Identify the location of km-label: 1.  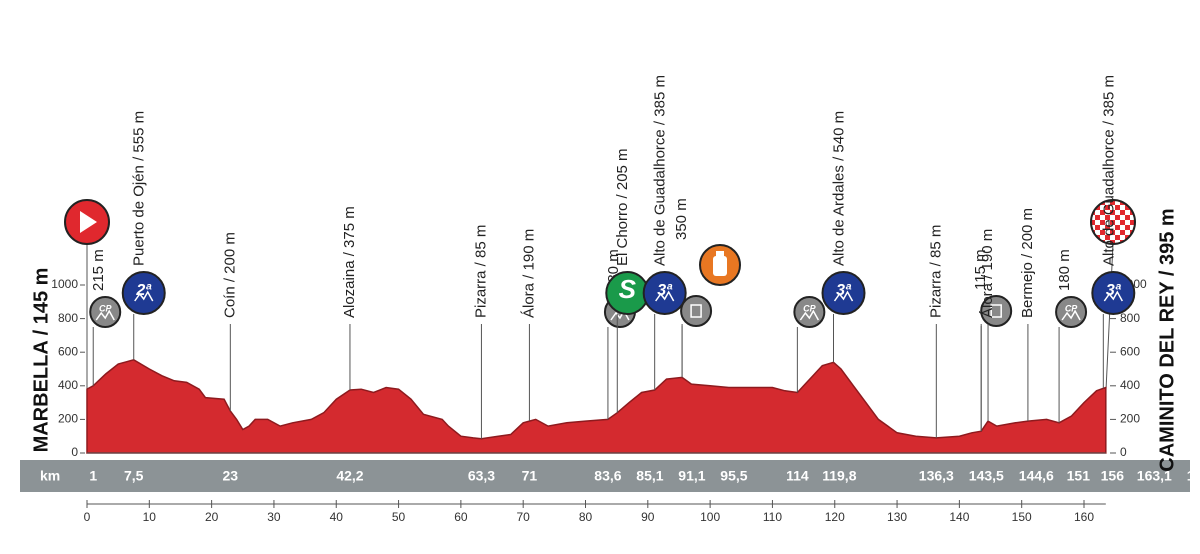
(93, 476).